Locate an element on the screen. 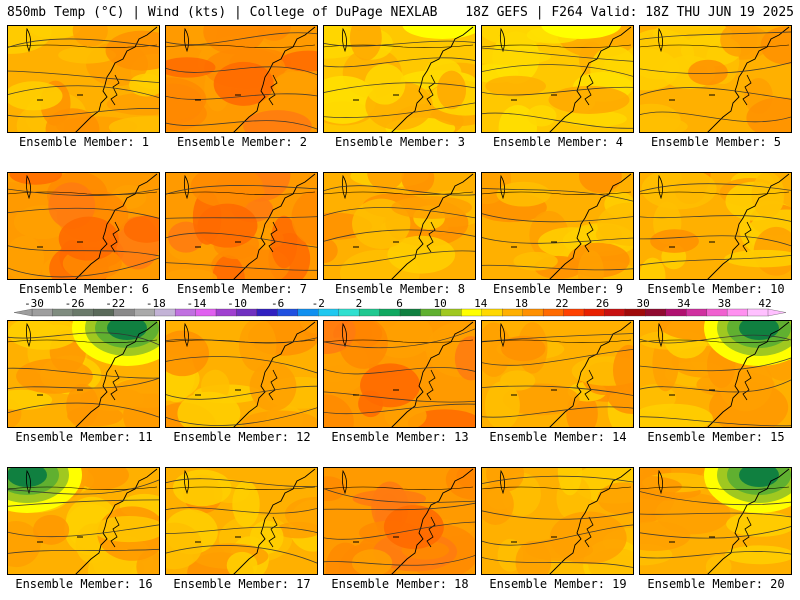  colorbar-tick-label: 26 is located at coordinates (602, 303).